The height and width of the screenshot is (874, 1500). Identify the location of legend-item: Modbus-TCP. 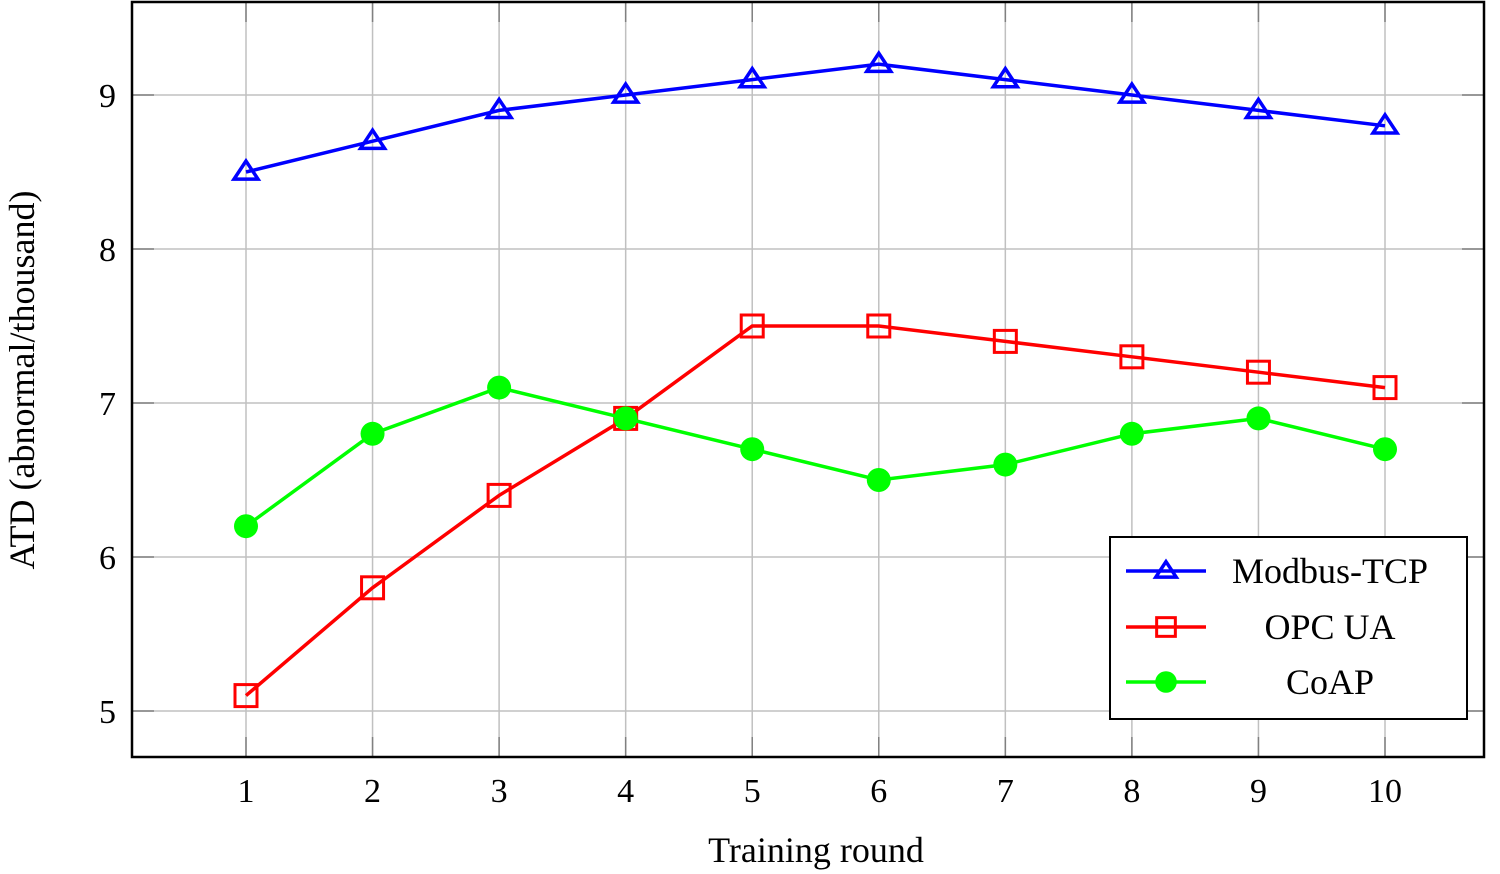
(1277, 571).